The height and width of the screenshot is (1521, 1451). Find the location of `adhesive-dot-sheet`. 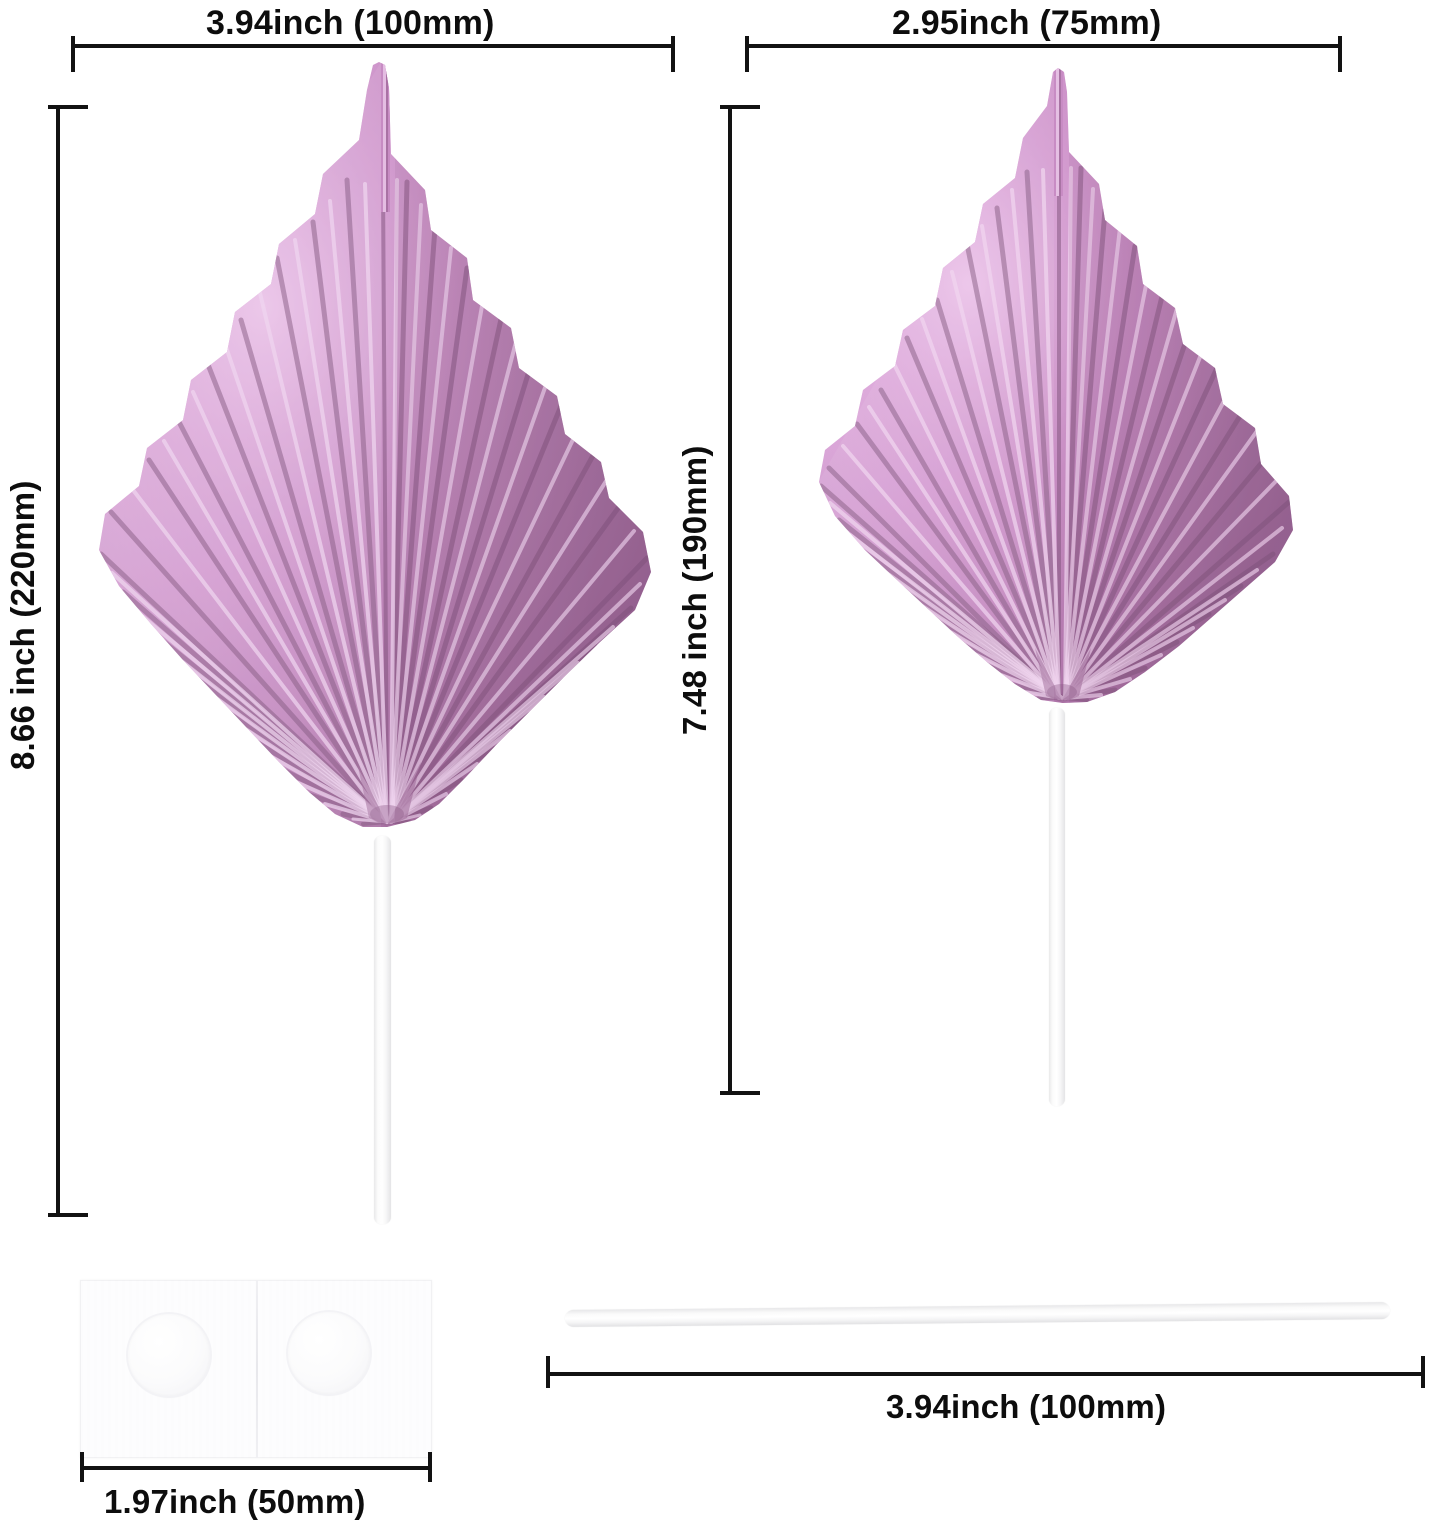

adhesive-dot-sheet is located at coordinates (256, 1369).